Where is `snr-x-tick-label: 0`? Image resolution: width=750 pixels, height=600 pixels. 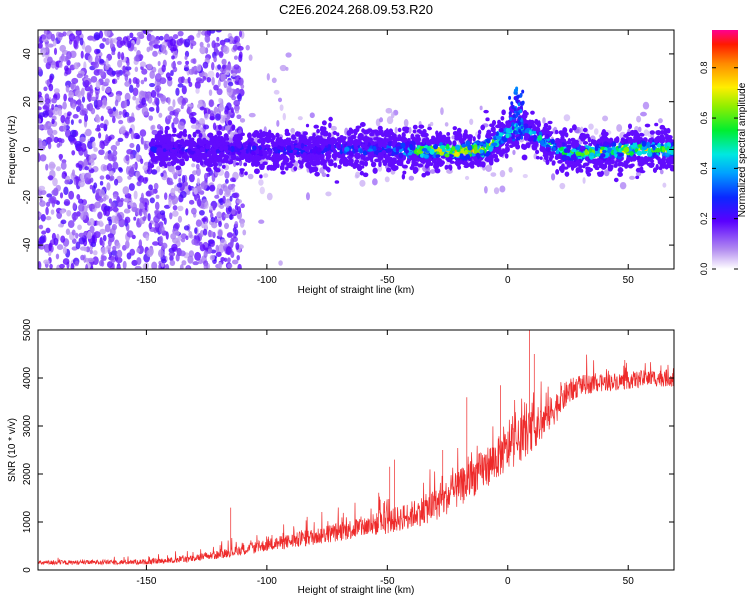 snr-x-tick-label: 0 is located at coordinates (508, 581).